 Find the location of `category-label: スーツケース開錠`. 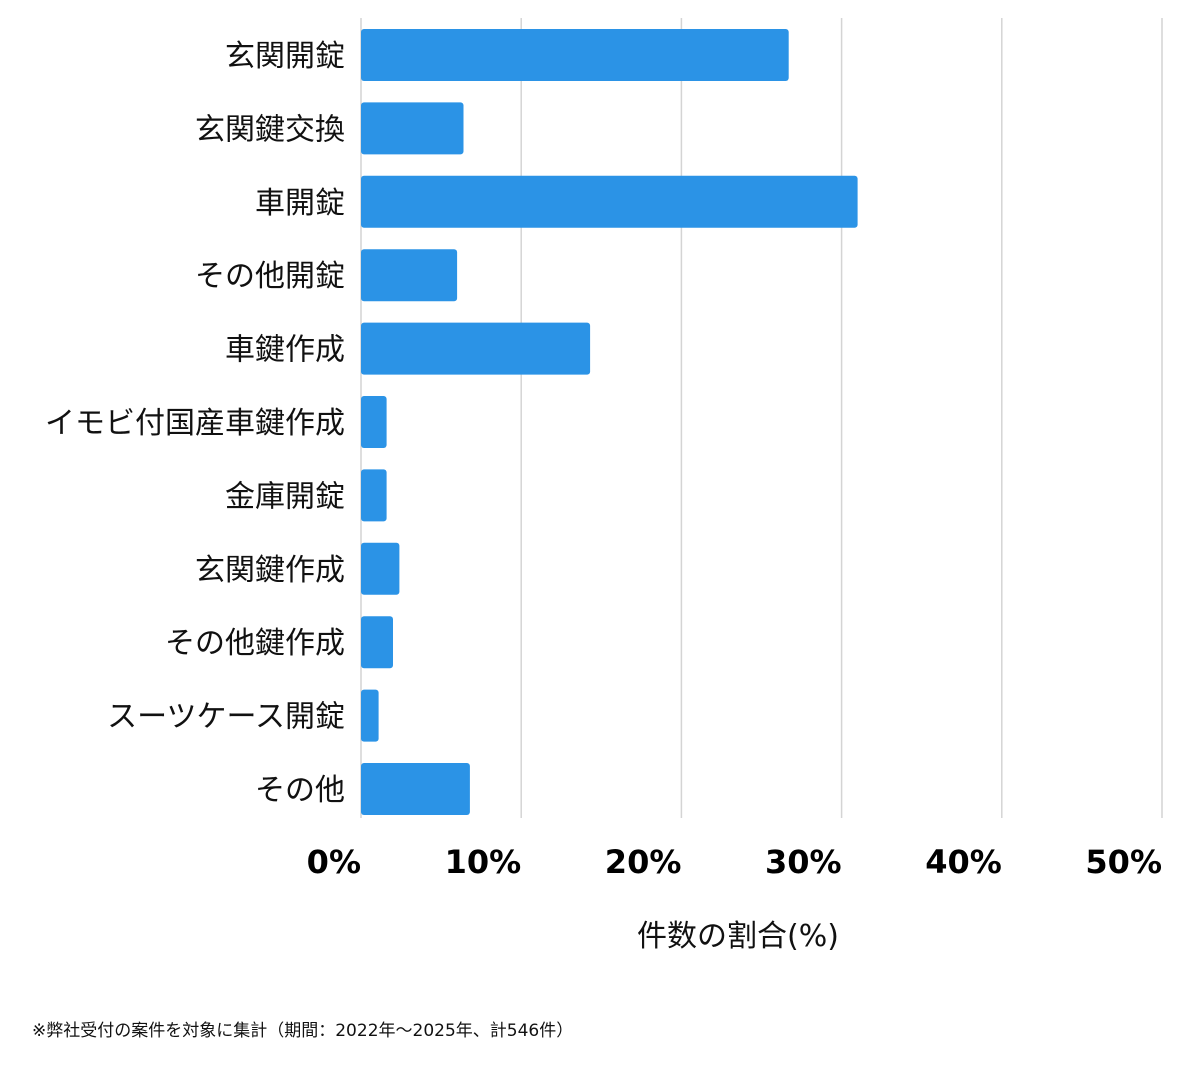

category-label: スーツケース開錠 is located at coordinates (226, 717).